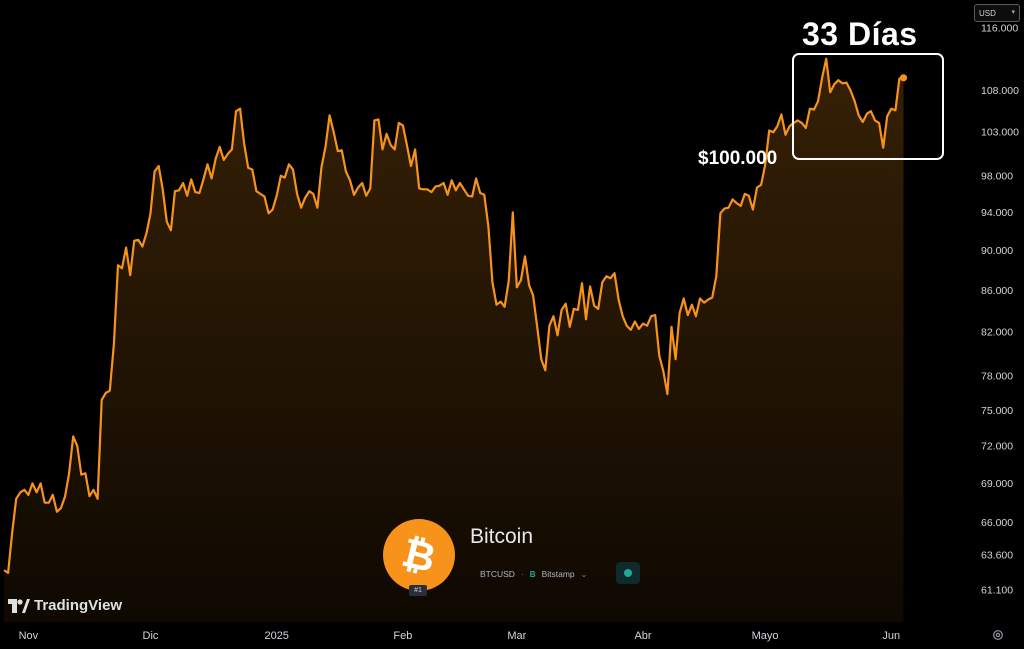 The width and height of the screenshot is (1024, 649). I want to click on y-tick-label: 78.000, so click(997, 376).